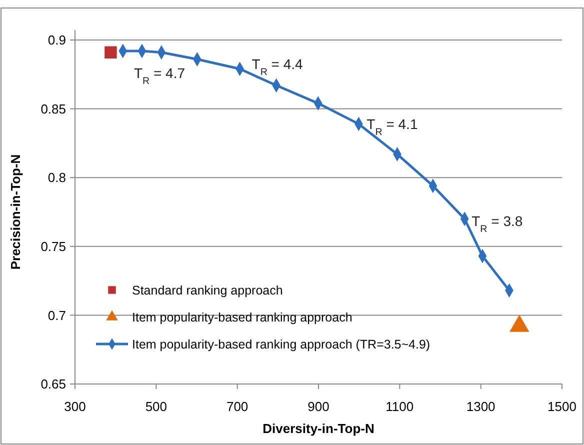 This screenshot has height=445, width=584. I want to click on x-axis-title: Diversity-in-Top-N, so click(318, 428).